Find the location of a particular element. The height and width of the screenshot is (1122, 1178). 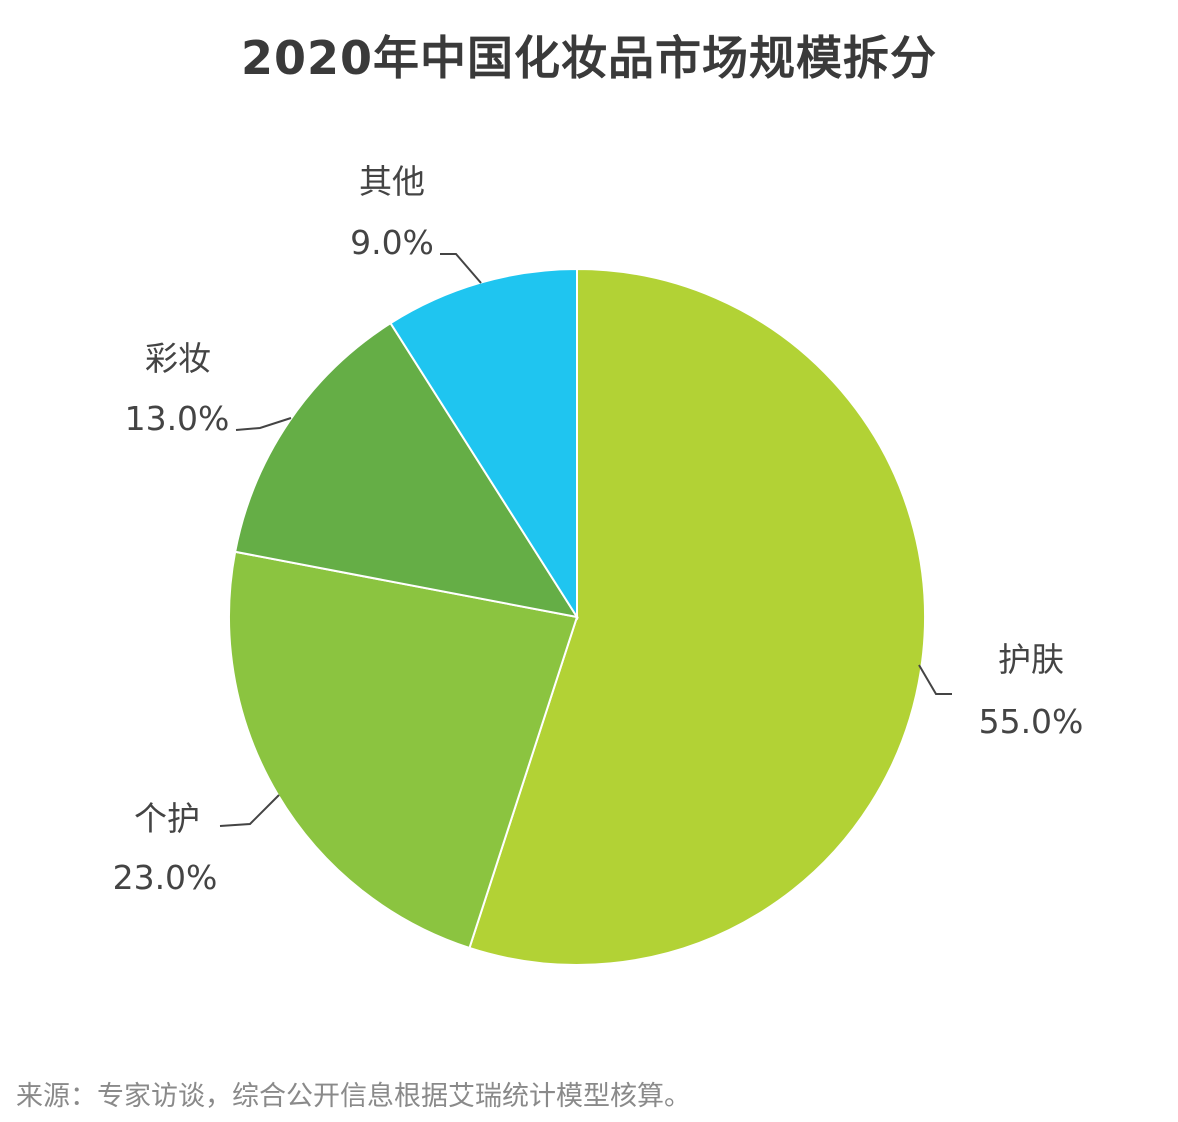

slice-percent-label: 9.0% is located at coordinates (392, 242).